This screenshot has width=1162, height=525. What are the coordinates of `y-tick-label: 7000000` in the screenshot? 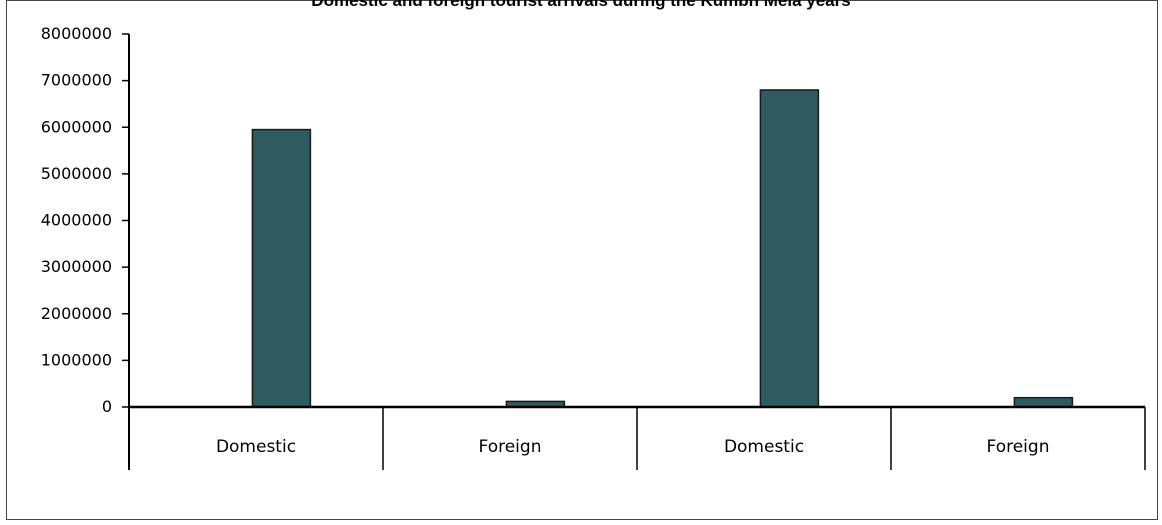 It's located at (76, 80).